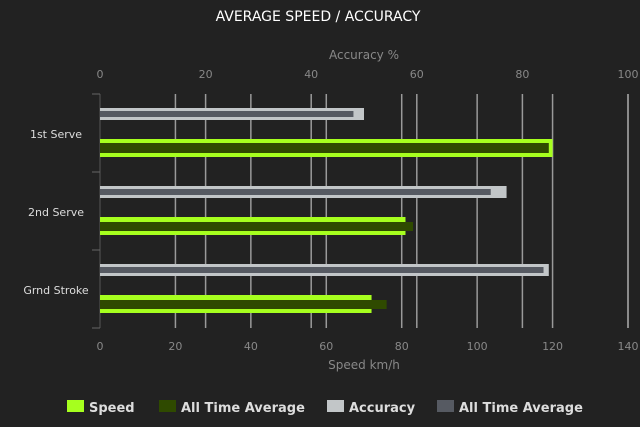 This screenshot has width=640, height=427. I want to click on category-label: 2nd Serve, so click(56, 212).